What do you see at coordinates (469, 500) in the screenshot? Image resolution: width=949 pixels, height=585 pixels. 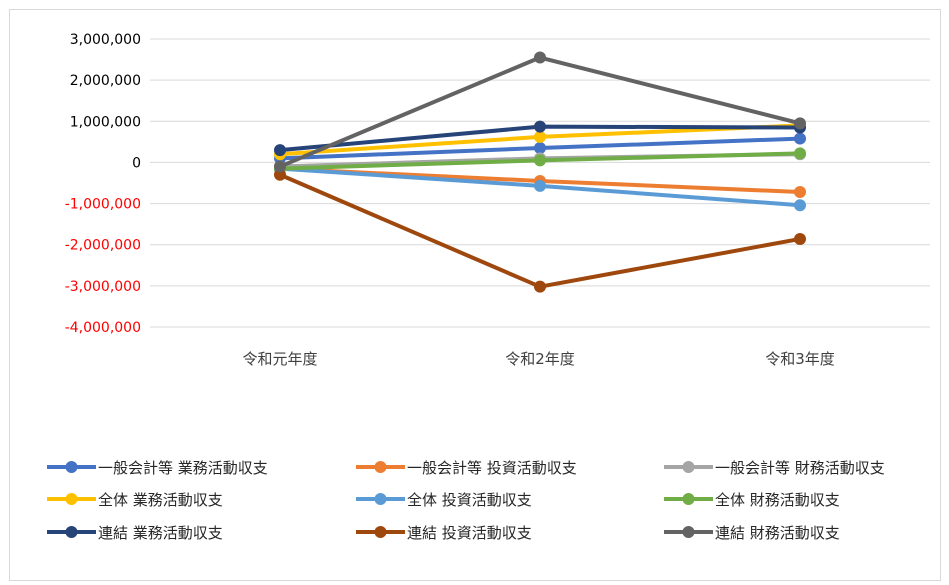 I see `legend-label: 全体 投資活動収支` at bounding box center [469, 500].